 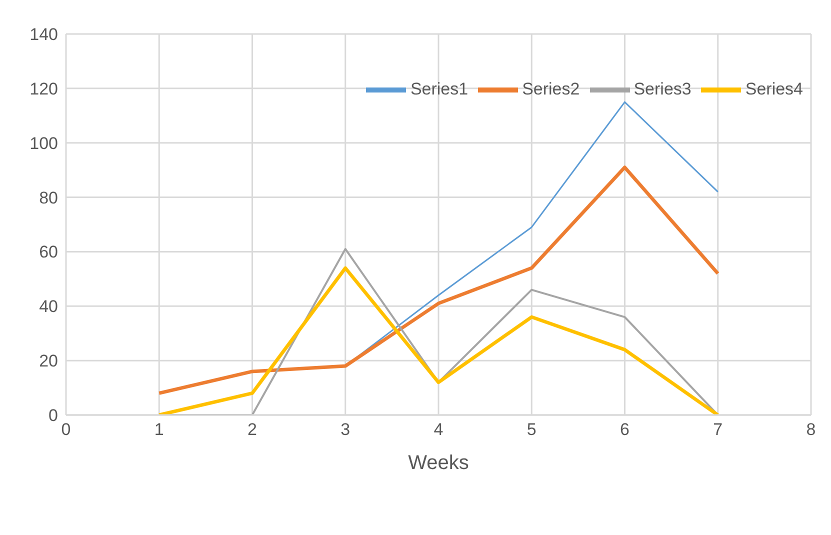 I want to click on x-tick-label: 5, so click(x=531, y=430).